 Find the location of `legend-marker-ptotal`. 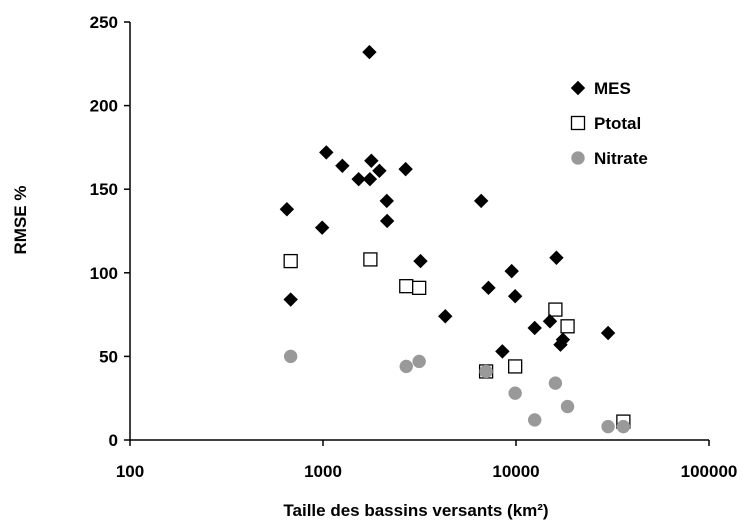

legend-marker-ptotal is located at coordinates (578, 123).